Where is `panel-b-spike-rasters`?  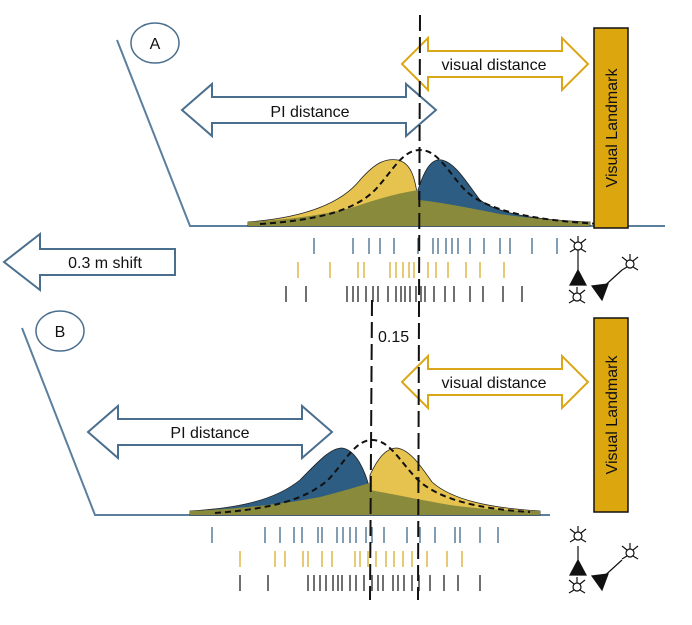
panel-b-spike-rasters is located at coordinates (355, 559).